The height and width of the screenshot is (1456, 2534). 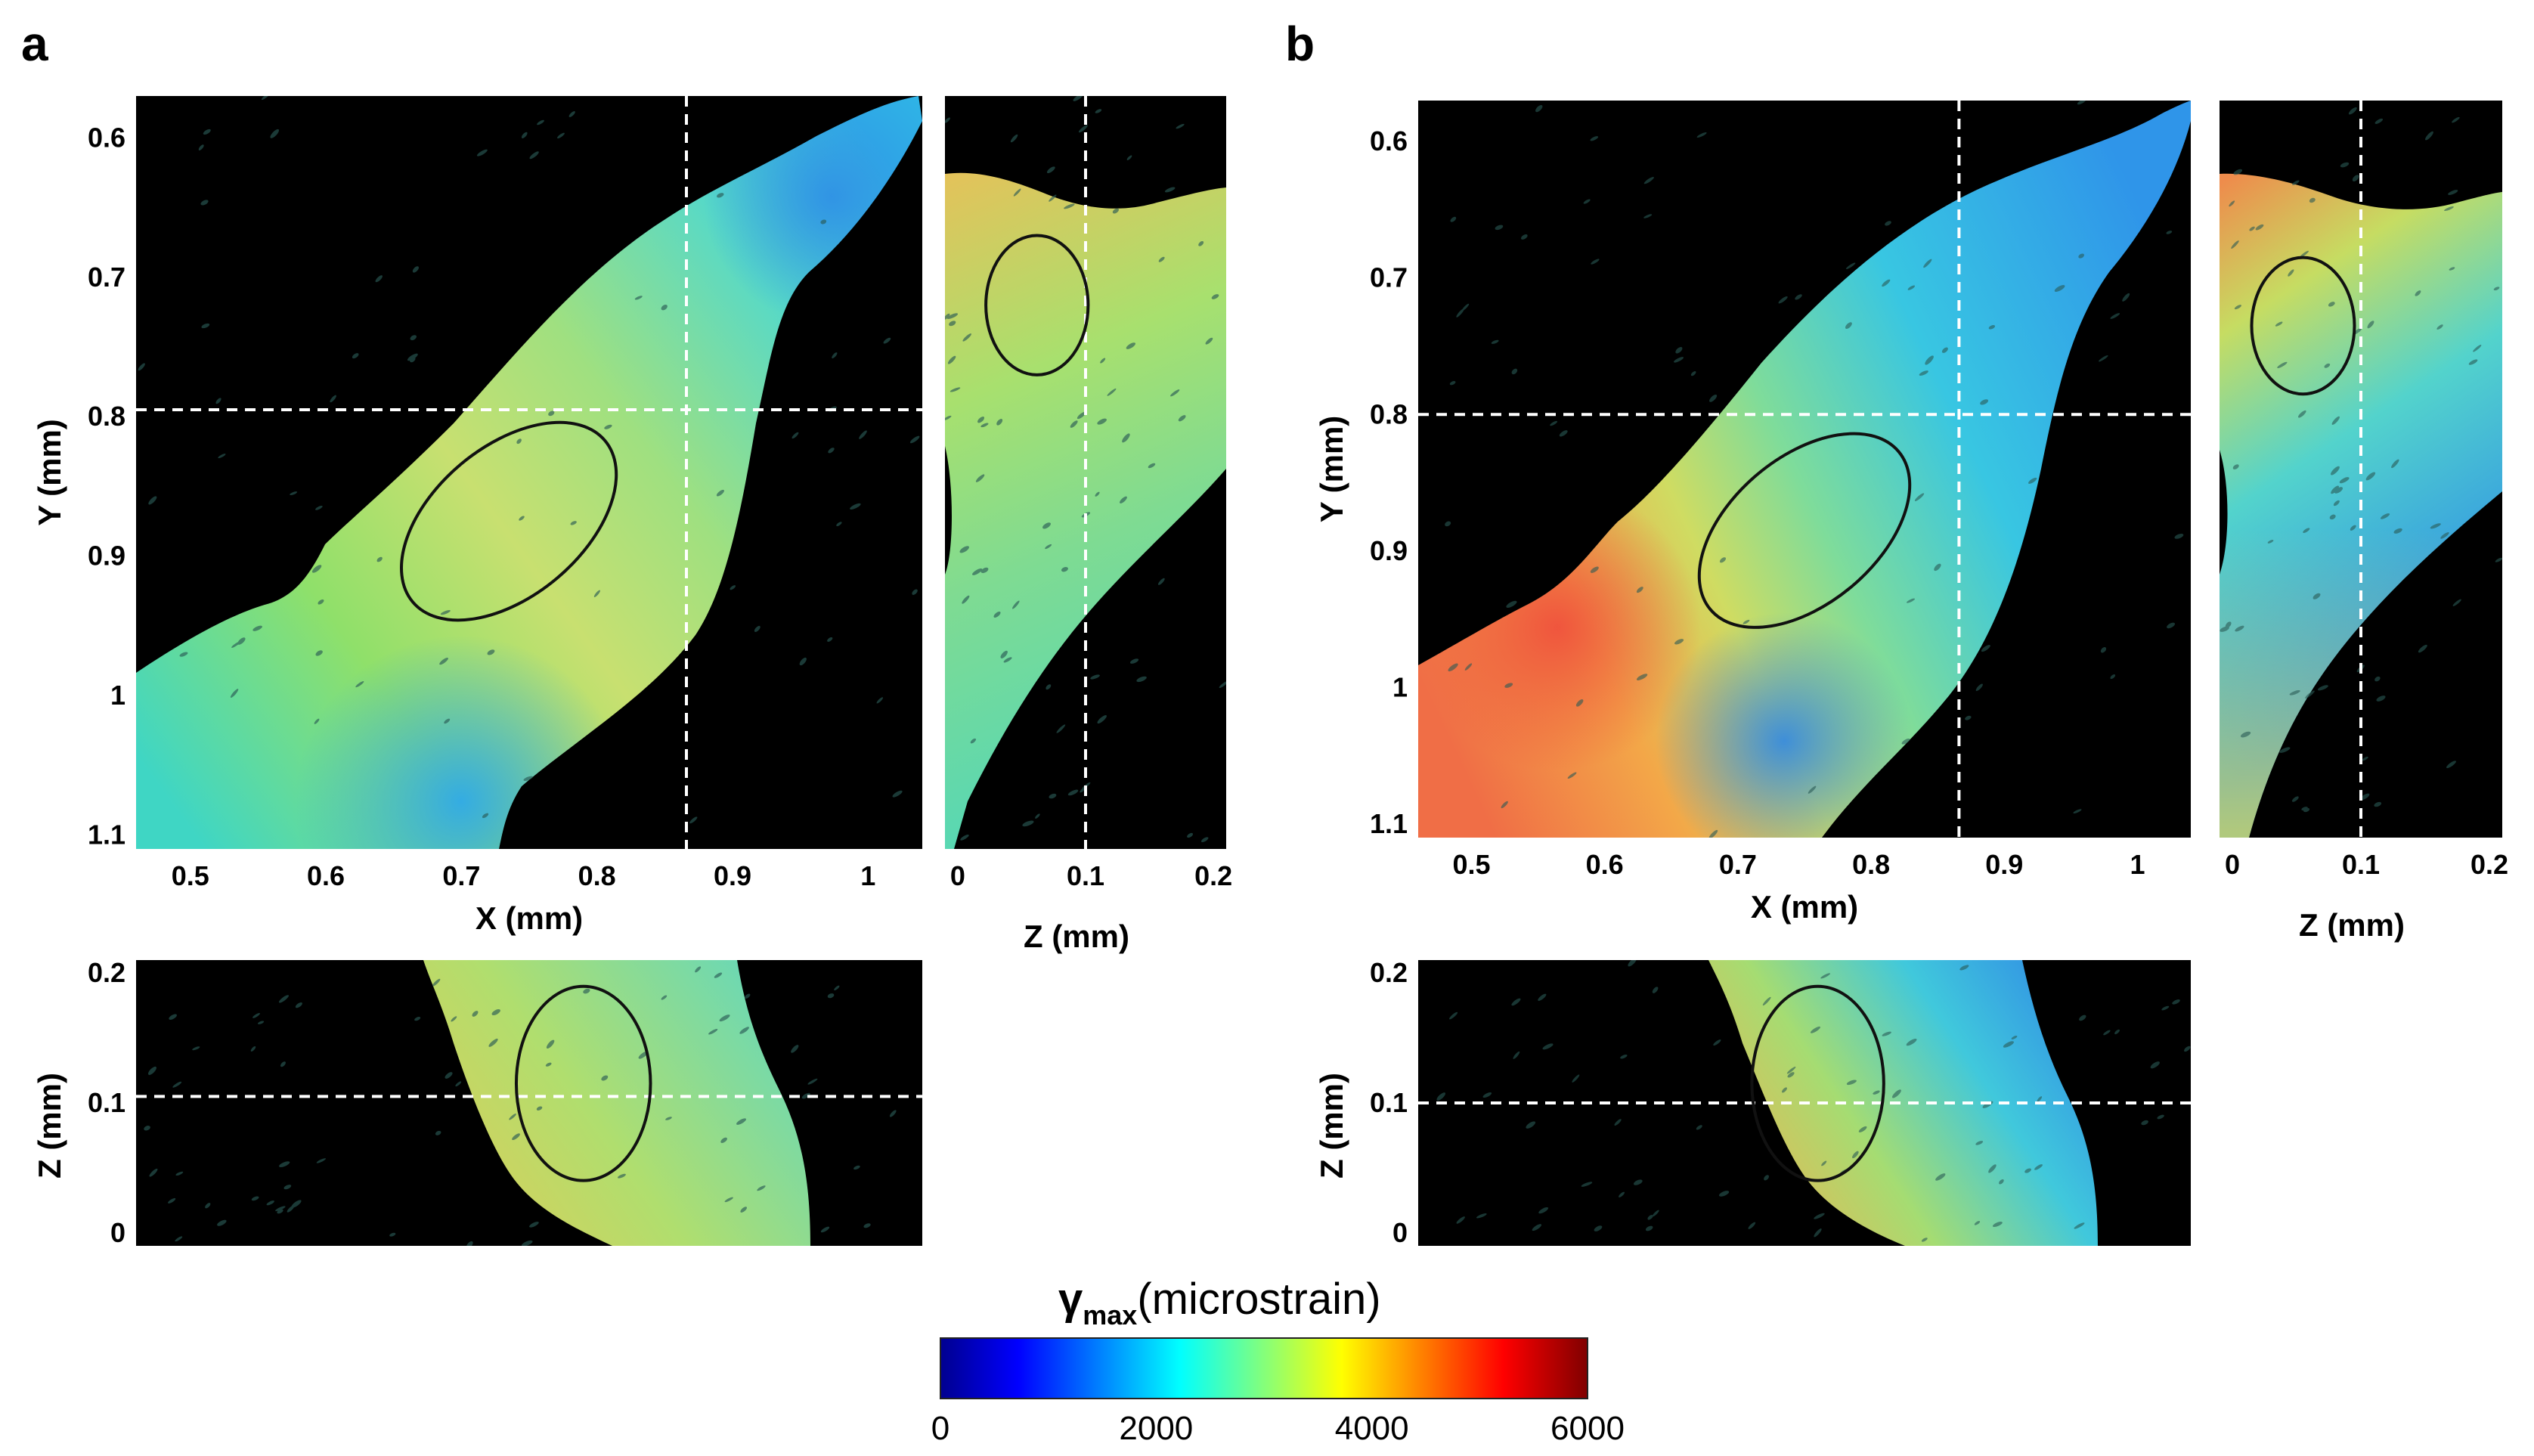 I want to click on panel-b-xy-ylabel: Y (mm), so click(x=1331, y=469).